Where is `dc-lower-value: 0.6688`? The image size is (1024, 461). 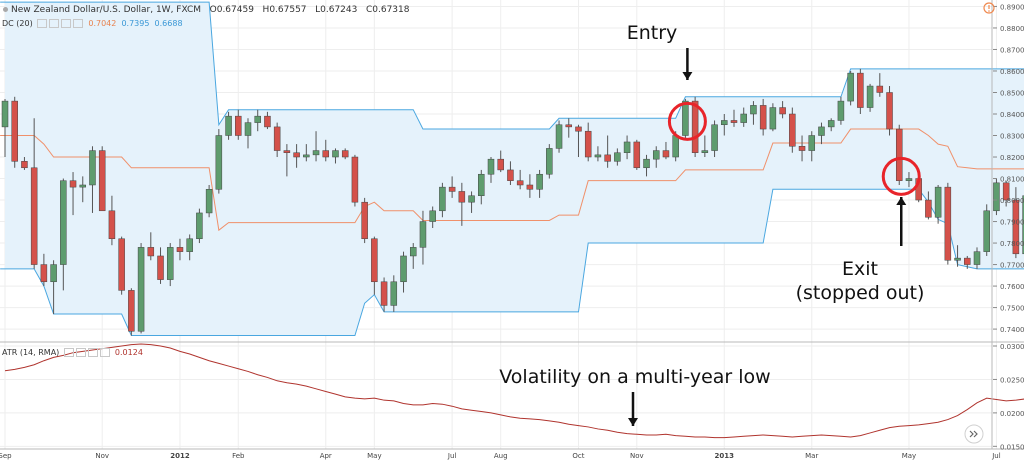 dc-lower-value: 0.6688 is located at coordinates (168, 23).